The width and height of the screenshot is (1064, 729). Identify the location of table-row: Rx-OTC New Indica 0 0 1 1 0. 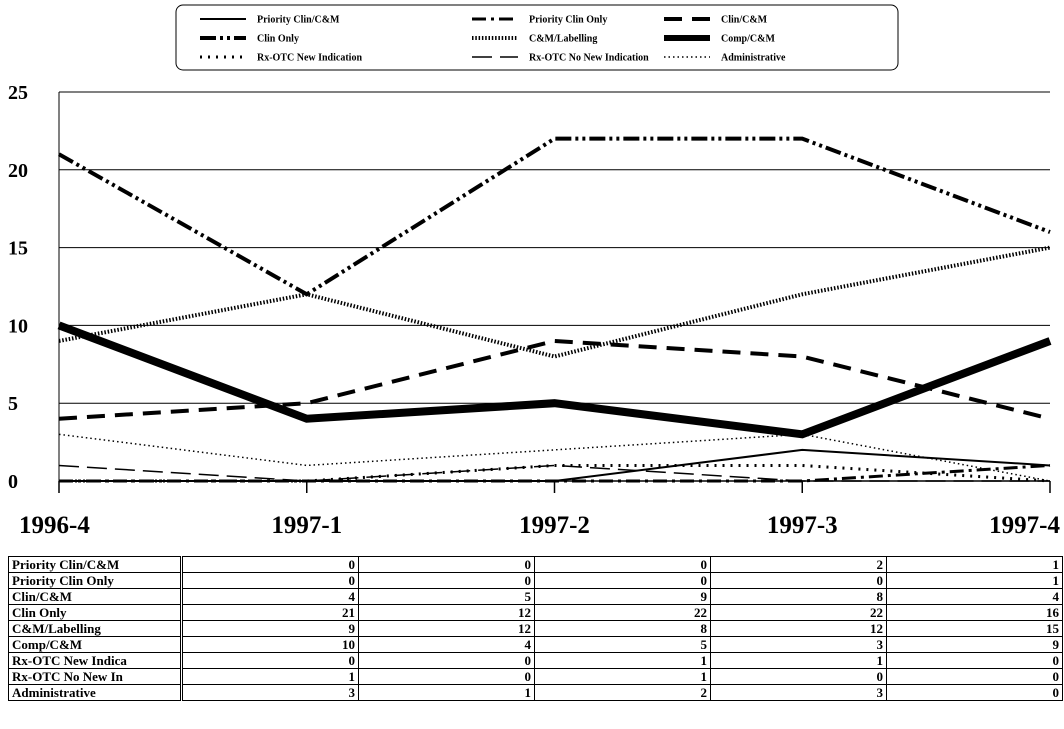
(535, 660).